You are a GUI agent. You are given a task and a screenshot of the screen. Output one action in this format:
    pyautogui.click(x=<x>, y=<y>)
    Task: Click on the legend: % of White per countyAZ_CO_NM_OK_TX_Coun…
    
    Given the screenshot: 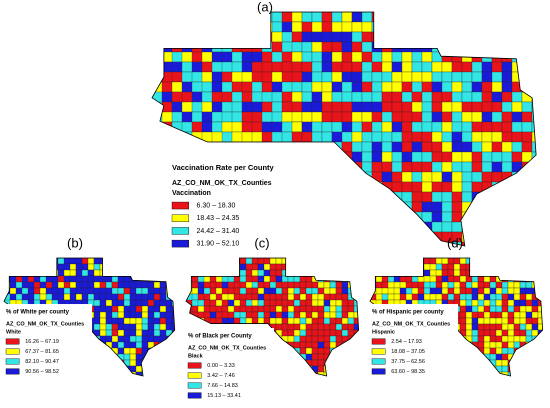 What is the action you would take?
    pyautogui.click(x=48, y=339)
    